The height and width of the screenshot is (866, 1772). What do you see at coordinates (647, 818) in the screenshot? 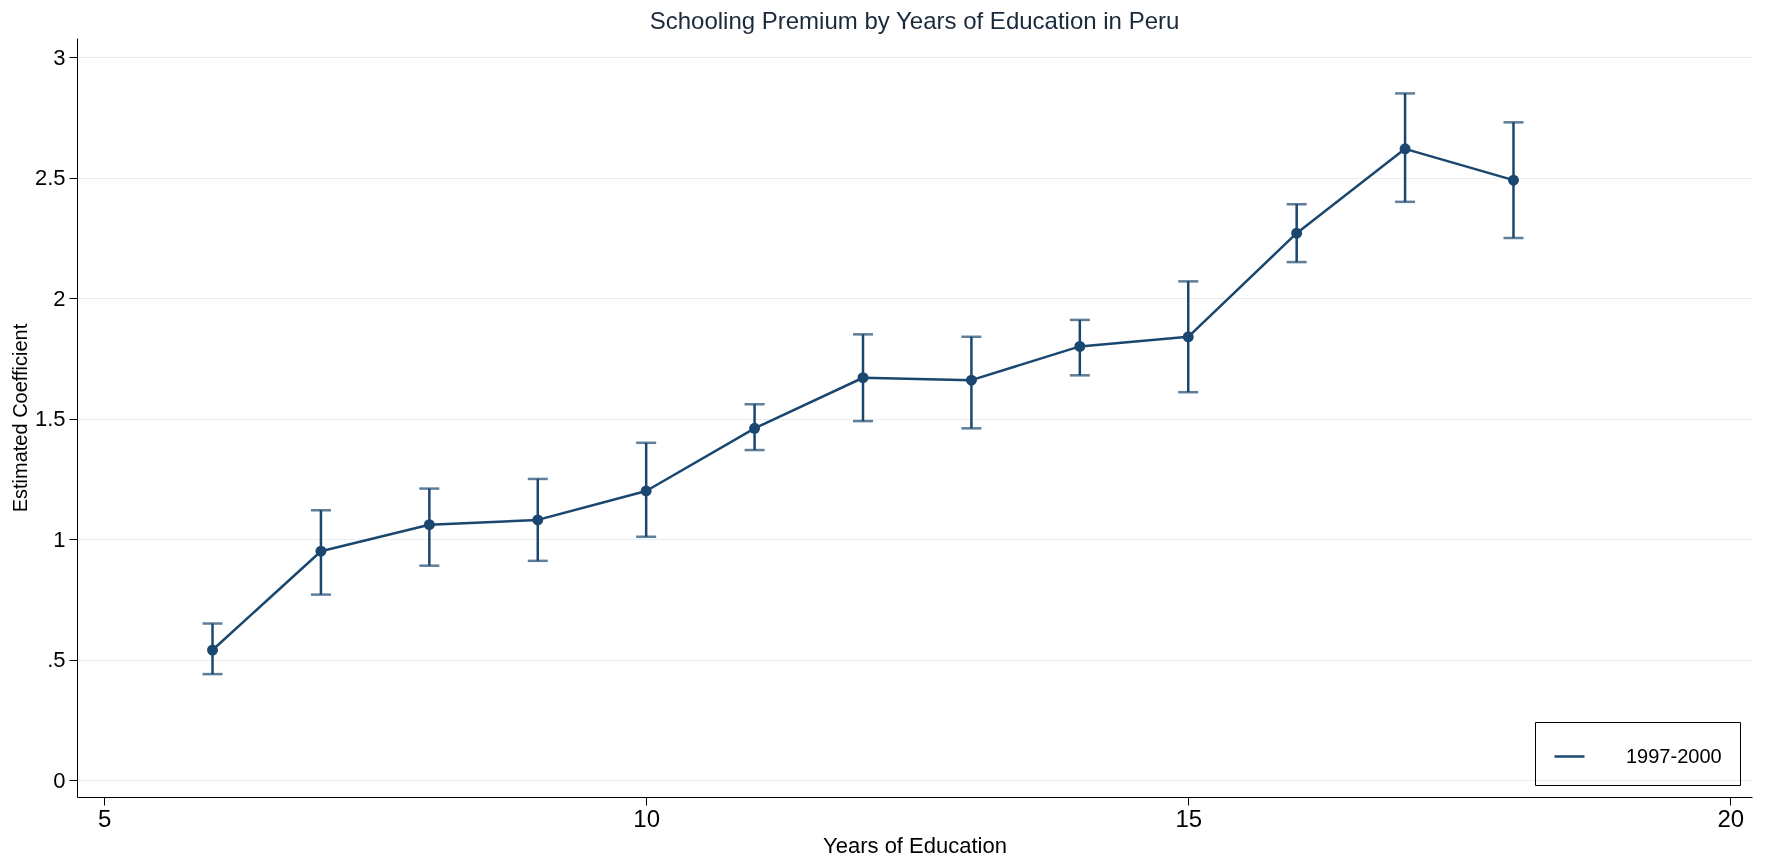
I see `x-tick-label: 10` at bounding box center [647, 818].